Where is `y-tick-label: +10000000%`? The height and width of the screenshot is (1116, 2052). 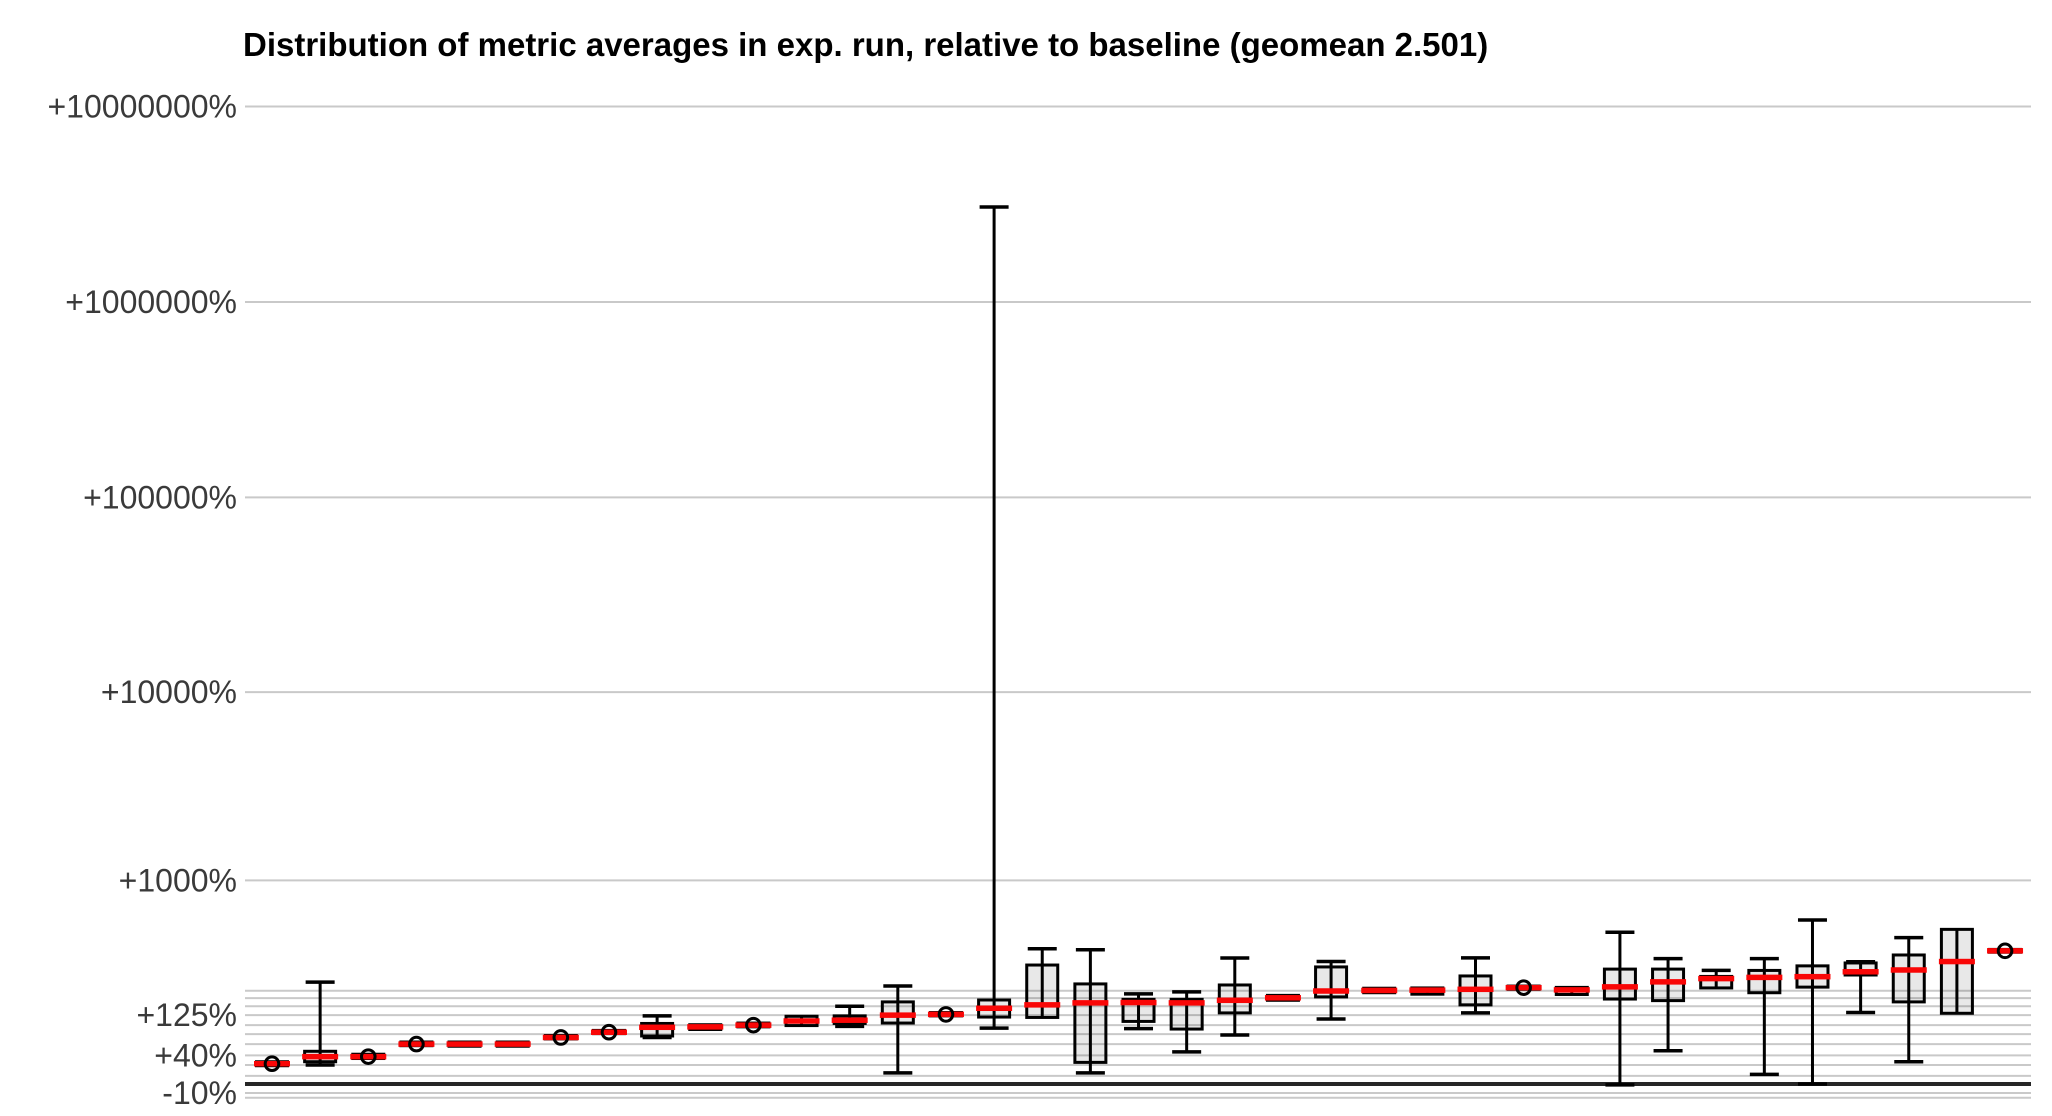 y-tick-label: +10000000% is located at coordinates (142, 106).